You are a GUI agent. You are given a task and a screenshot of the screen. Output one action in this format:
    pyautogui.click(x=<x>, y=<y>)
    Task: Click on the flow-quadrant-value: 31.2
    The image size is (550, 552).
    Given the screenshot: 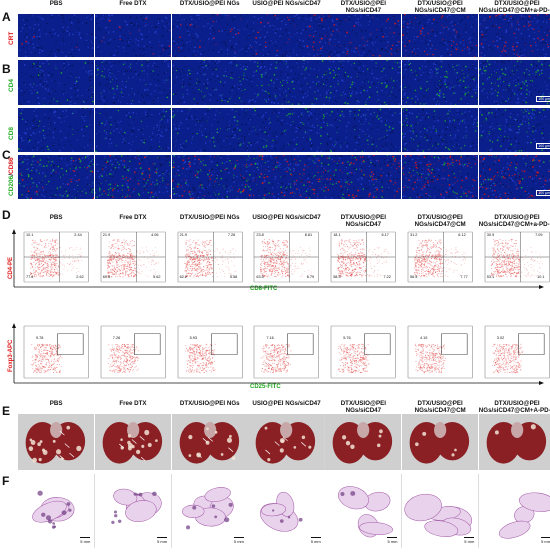 What is the action you would take?
    pyautogui.click(x=414, y=235)
    